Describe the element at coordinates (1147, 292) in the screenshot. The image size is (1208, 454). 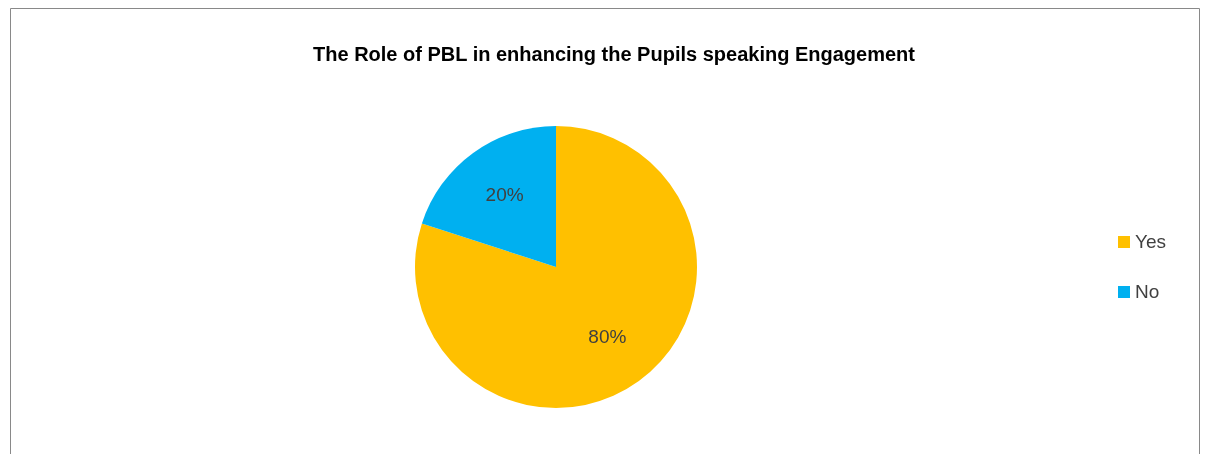
I see `legend-label: No` at that location.